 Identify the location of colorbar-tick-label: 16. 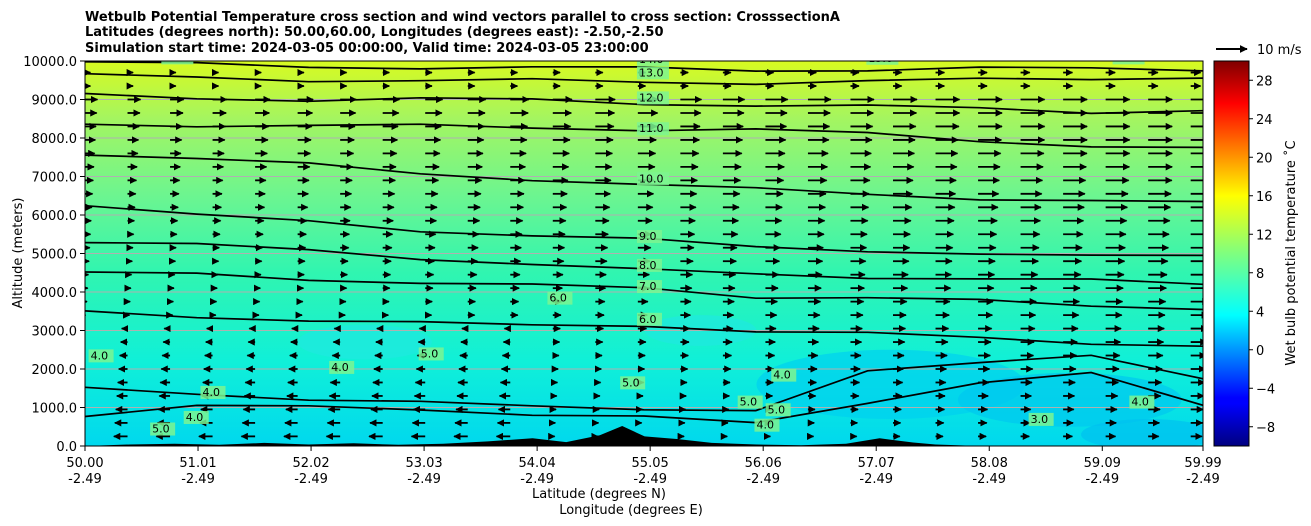
(1264, 197).